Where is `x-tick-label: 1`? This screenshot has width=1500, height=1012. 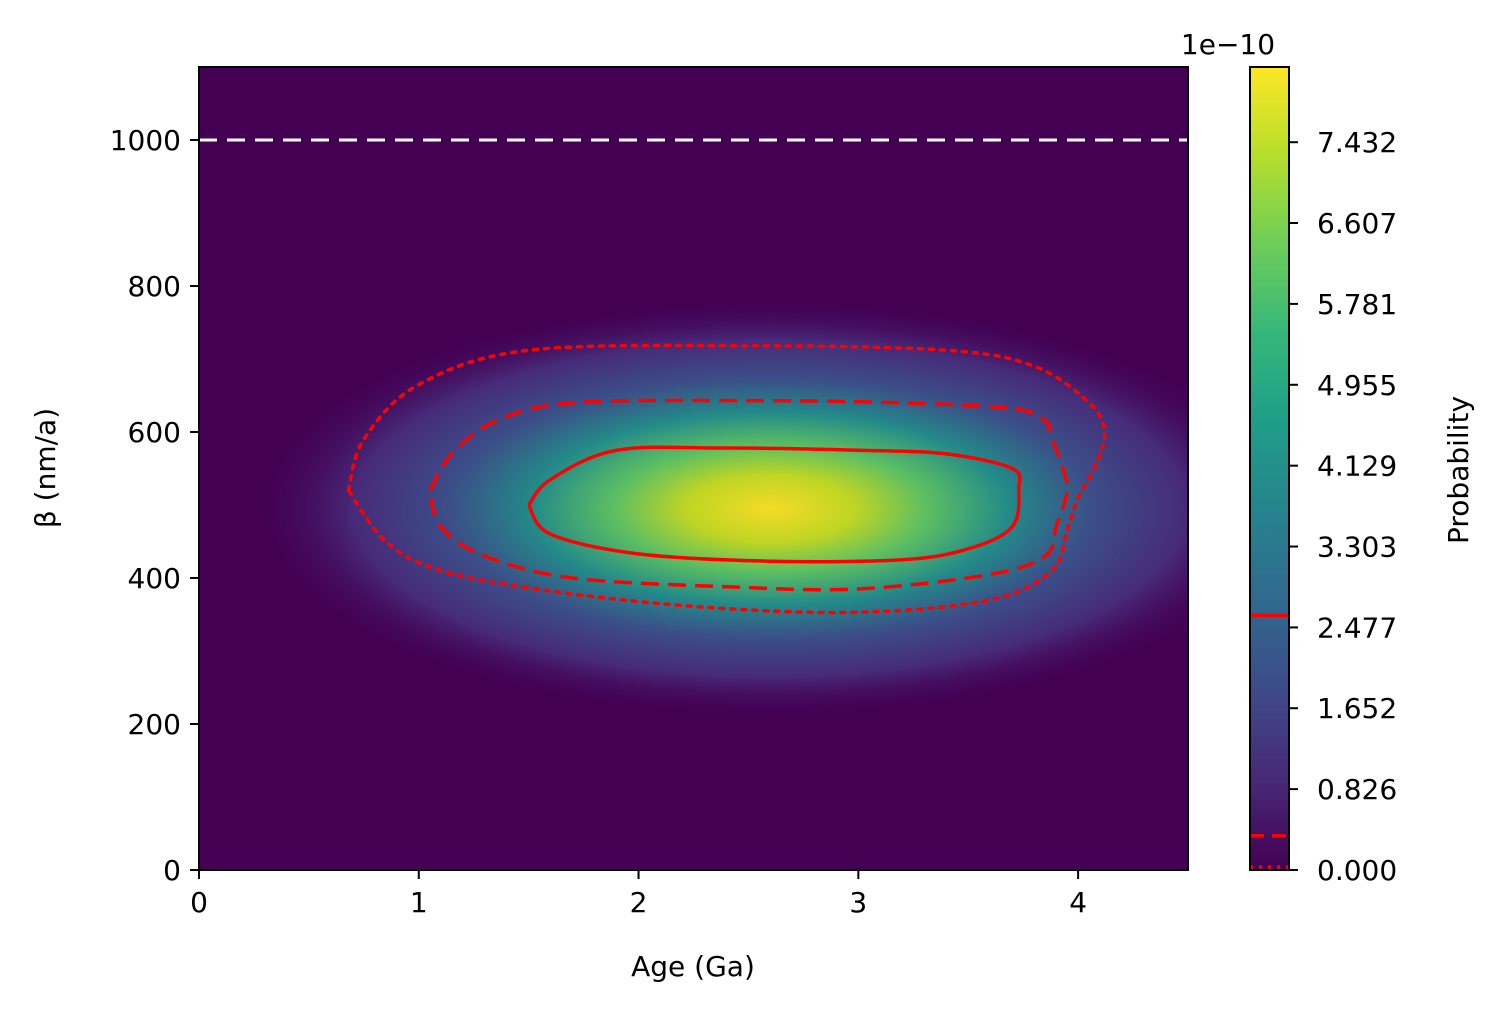
x-tick-label: 1 is located at coordinates (419, 902).